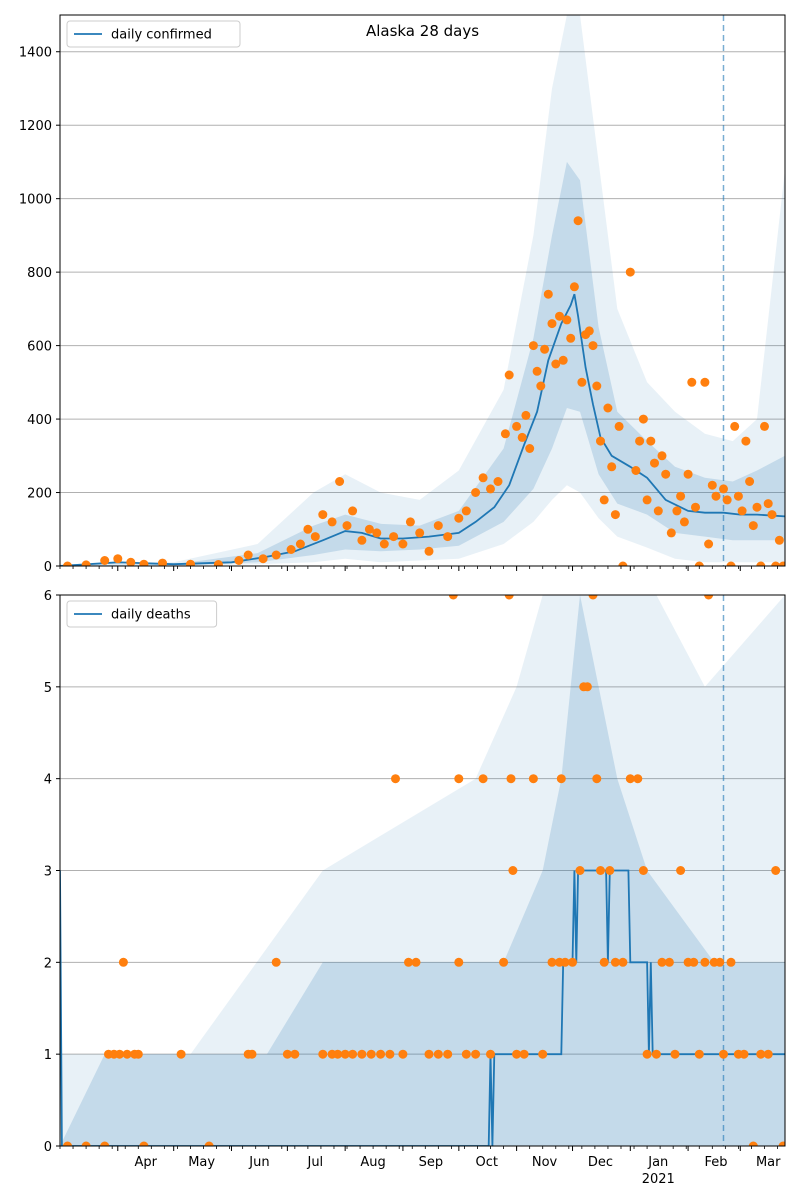 The image size is (800, 1200). I want to click on x-tick-label: Apr, so click(145, 1162).